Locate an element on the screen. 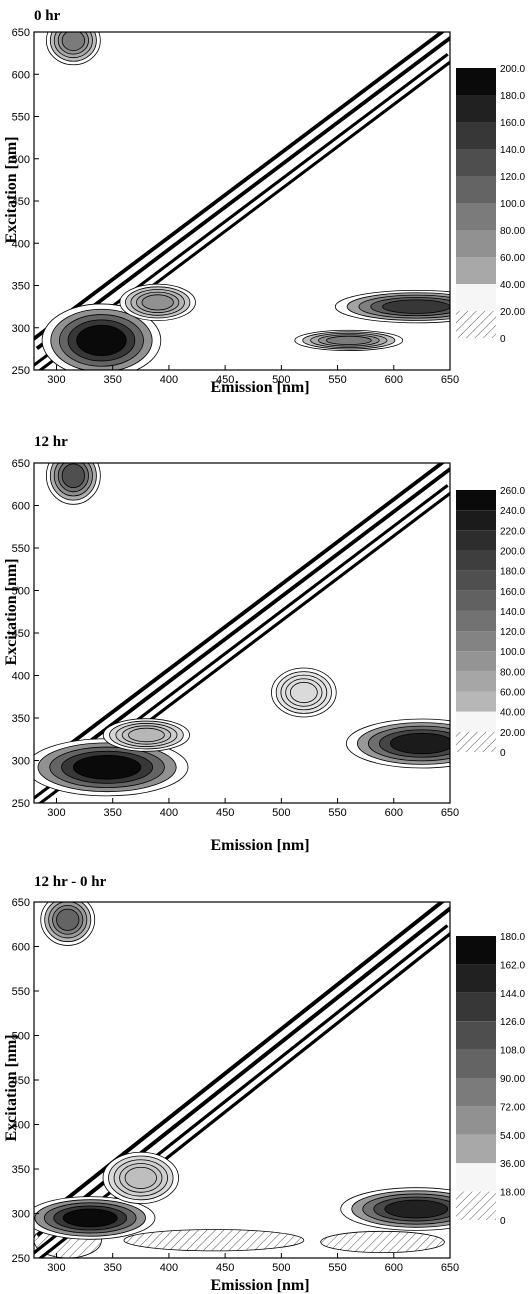  colorbar-tick-label: 108.0 is located at coordinates (512, 1051).